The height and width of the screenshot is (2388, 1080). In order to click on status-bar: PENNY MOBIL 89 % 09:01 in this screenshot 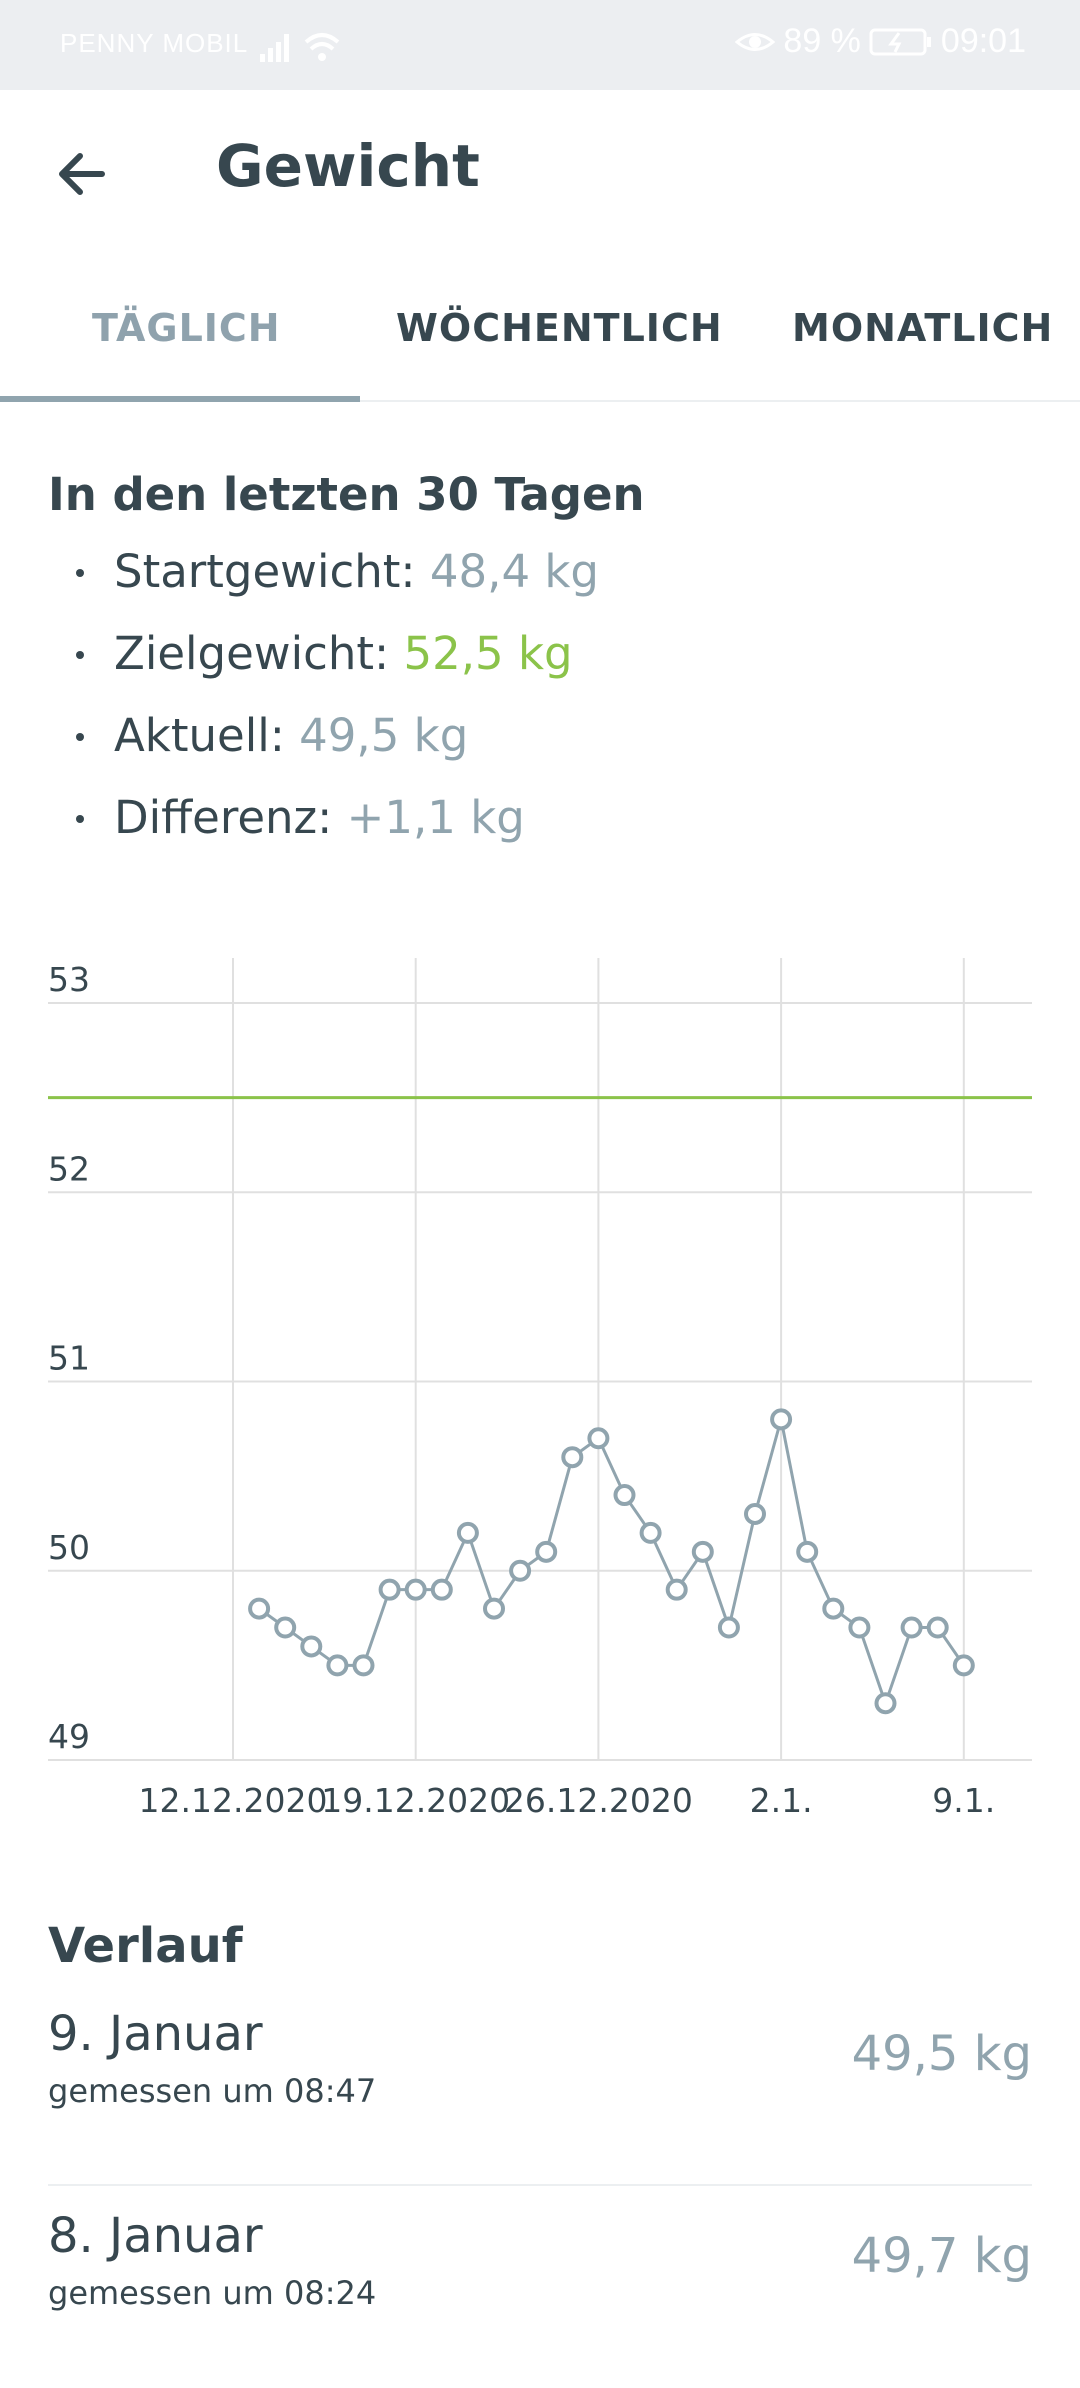, I will do `click(540, 45)`.